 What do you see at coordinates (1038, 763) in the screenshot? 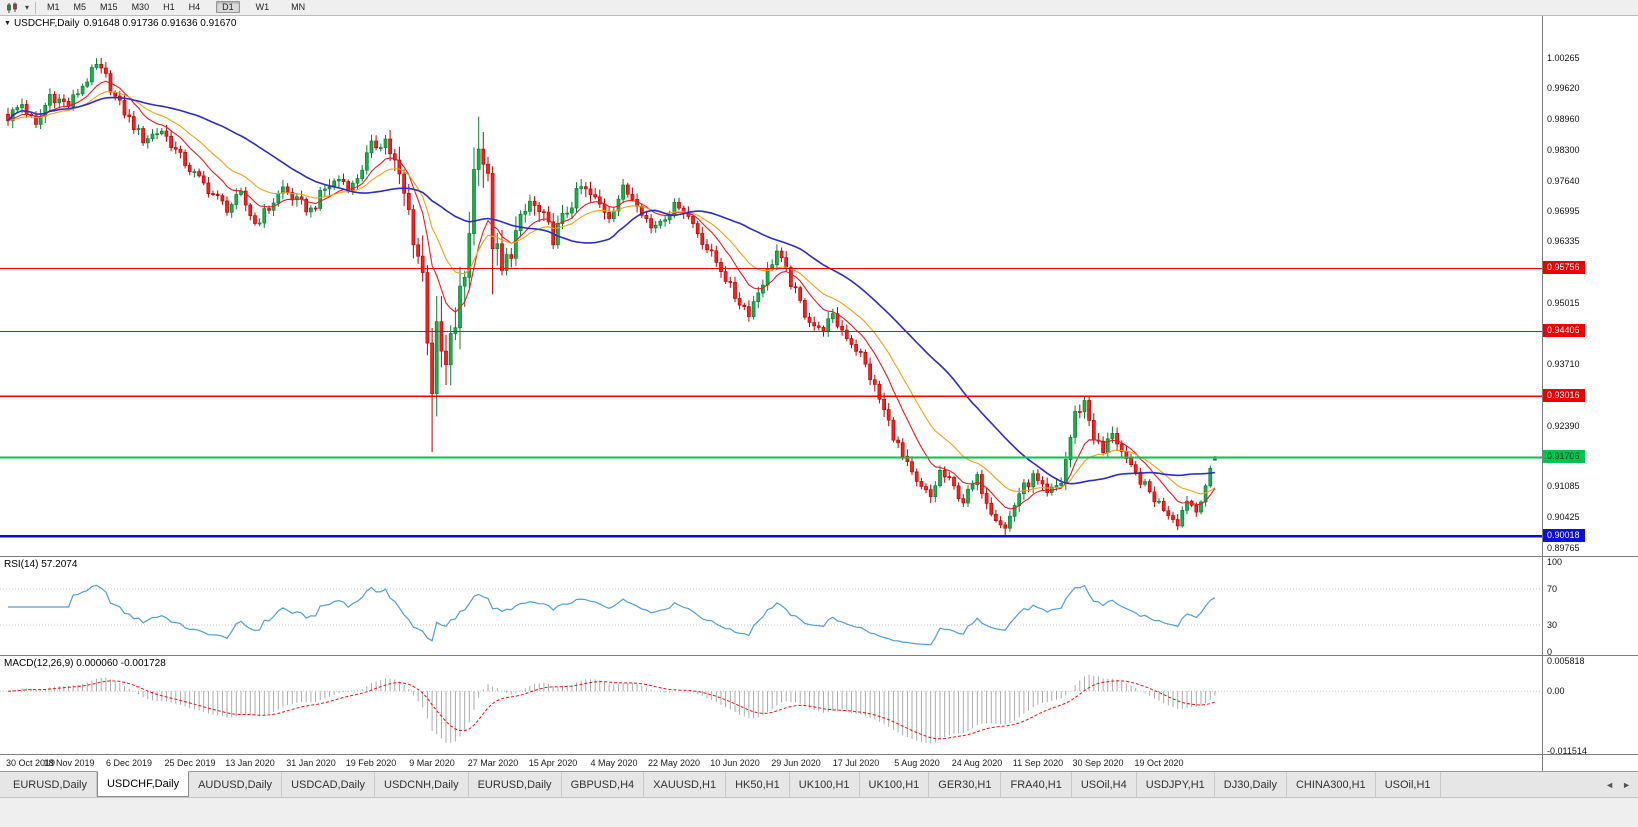
I see `date-tick-label: 11 Sep 2020` at bounding box center [1038, 763].